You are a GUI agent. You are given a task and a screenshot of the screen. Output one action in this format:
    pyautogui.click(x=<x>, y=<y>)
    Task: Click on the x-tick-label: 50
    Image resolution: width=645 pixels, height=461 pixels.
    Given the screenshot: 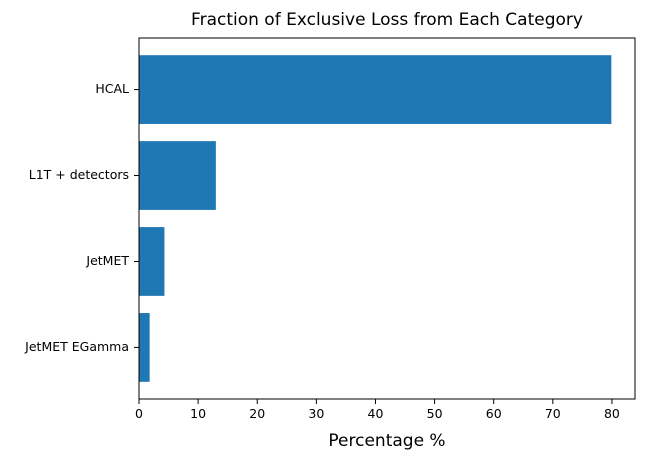 What is the action you would take?
    pyautogui.click(x=435, y=413)
    